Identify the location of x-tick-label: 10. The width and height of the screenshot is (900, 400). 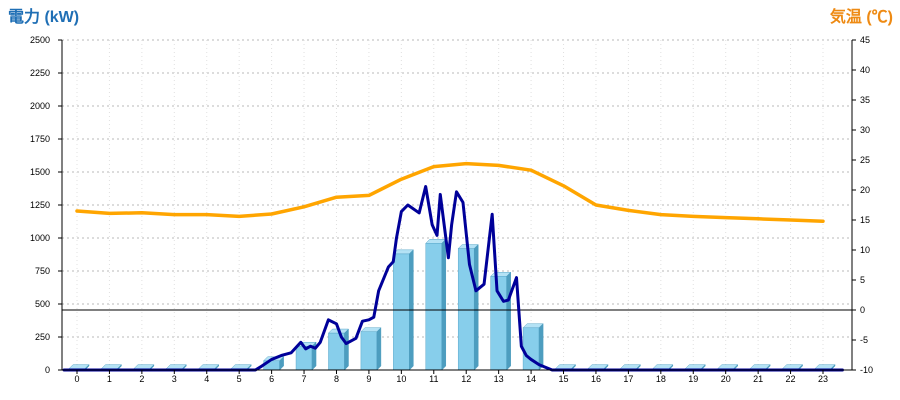
(401, 379).